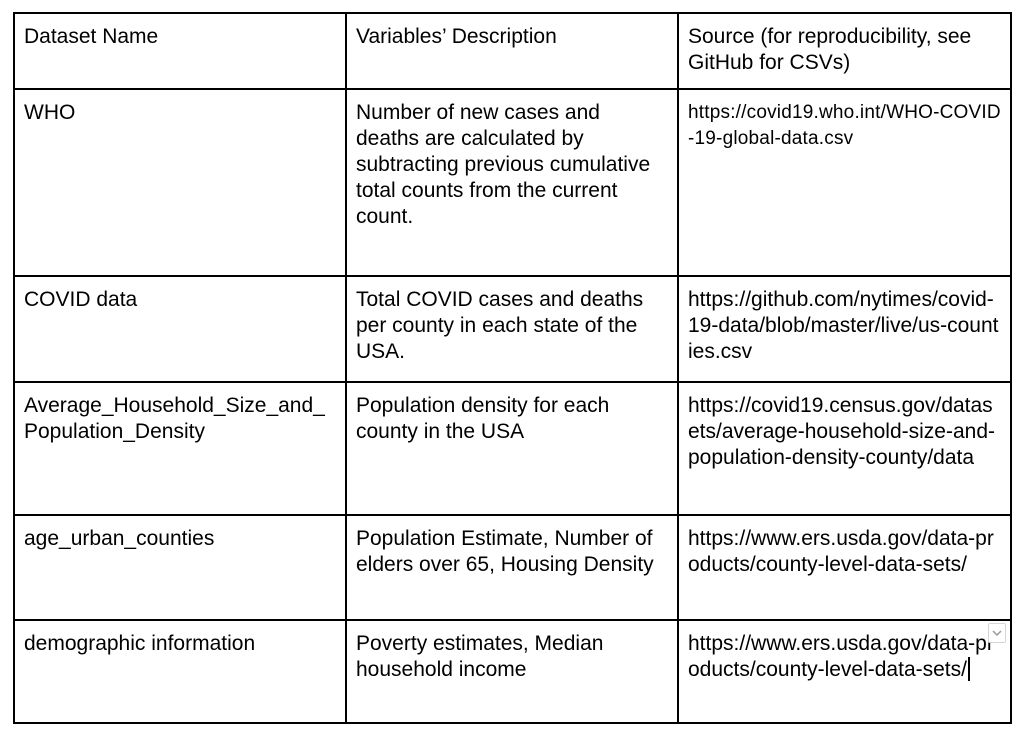 Image resolution: width=1028 pixels, height=740 pixels. I want to click on header-dataset-name: Dataset Name, so click(180, 51).